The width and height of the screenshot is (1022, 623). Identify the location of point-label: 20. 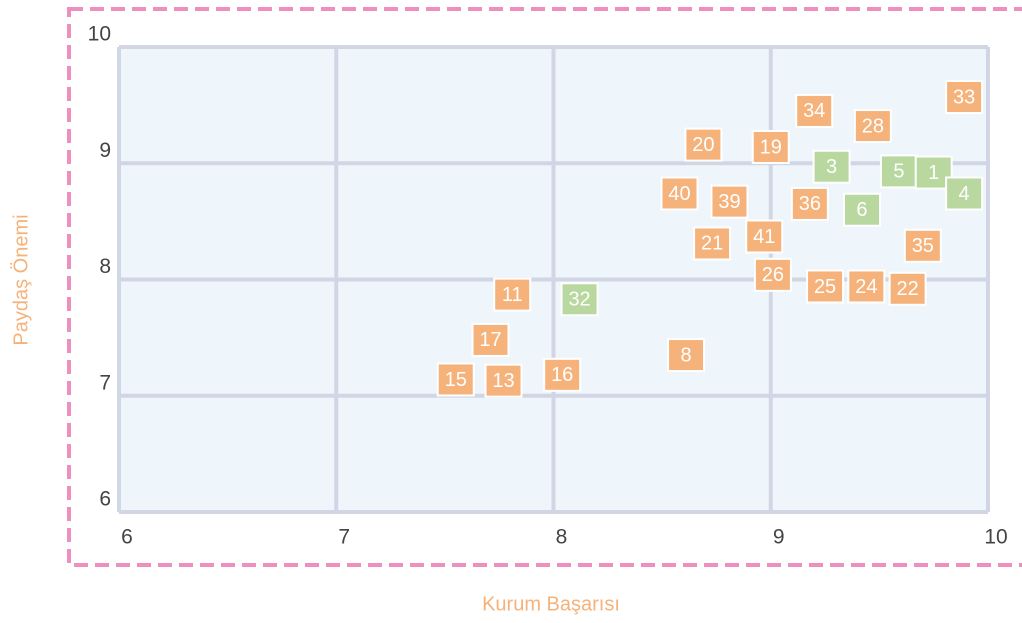
(703, 145).